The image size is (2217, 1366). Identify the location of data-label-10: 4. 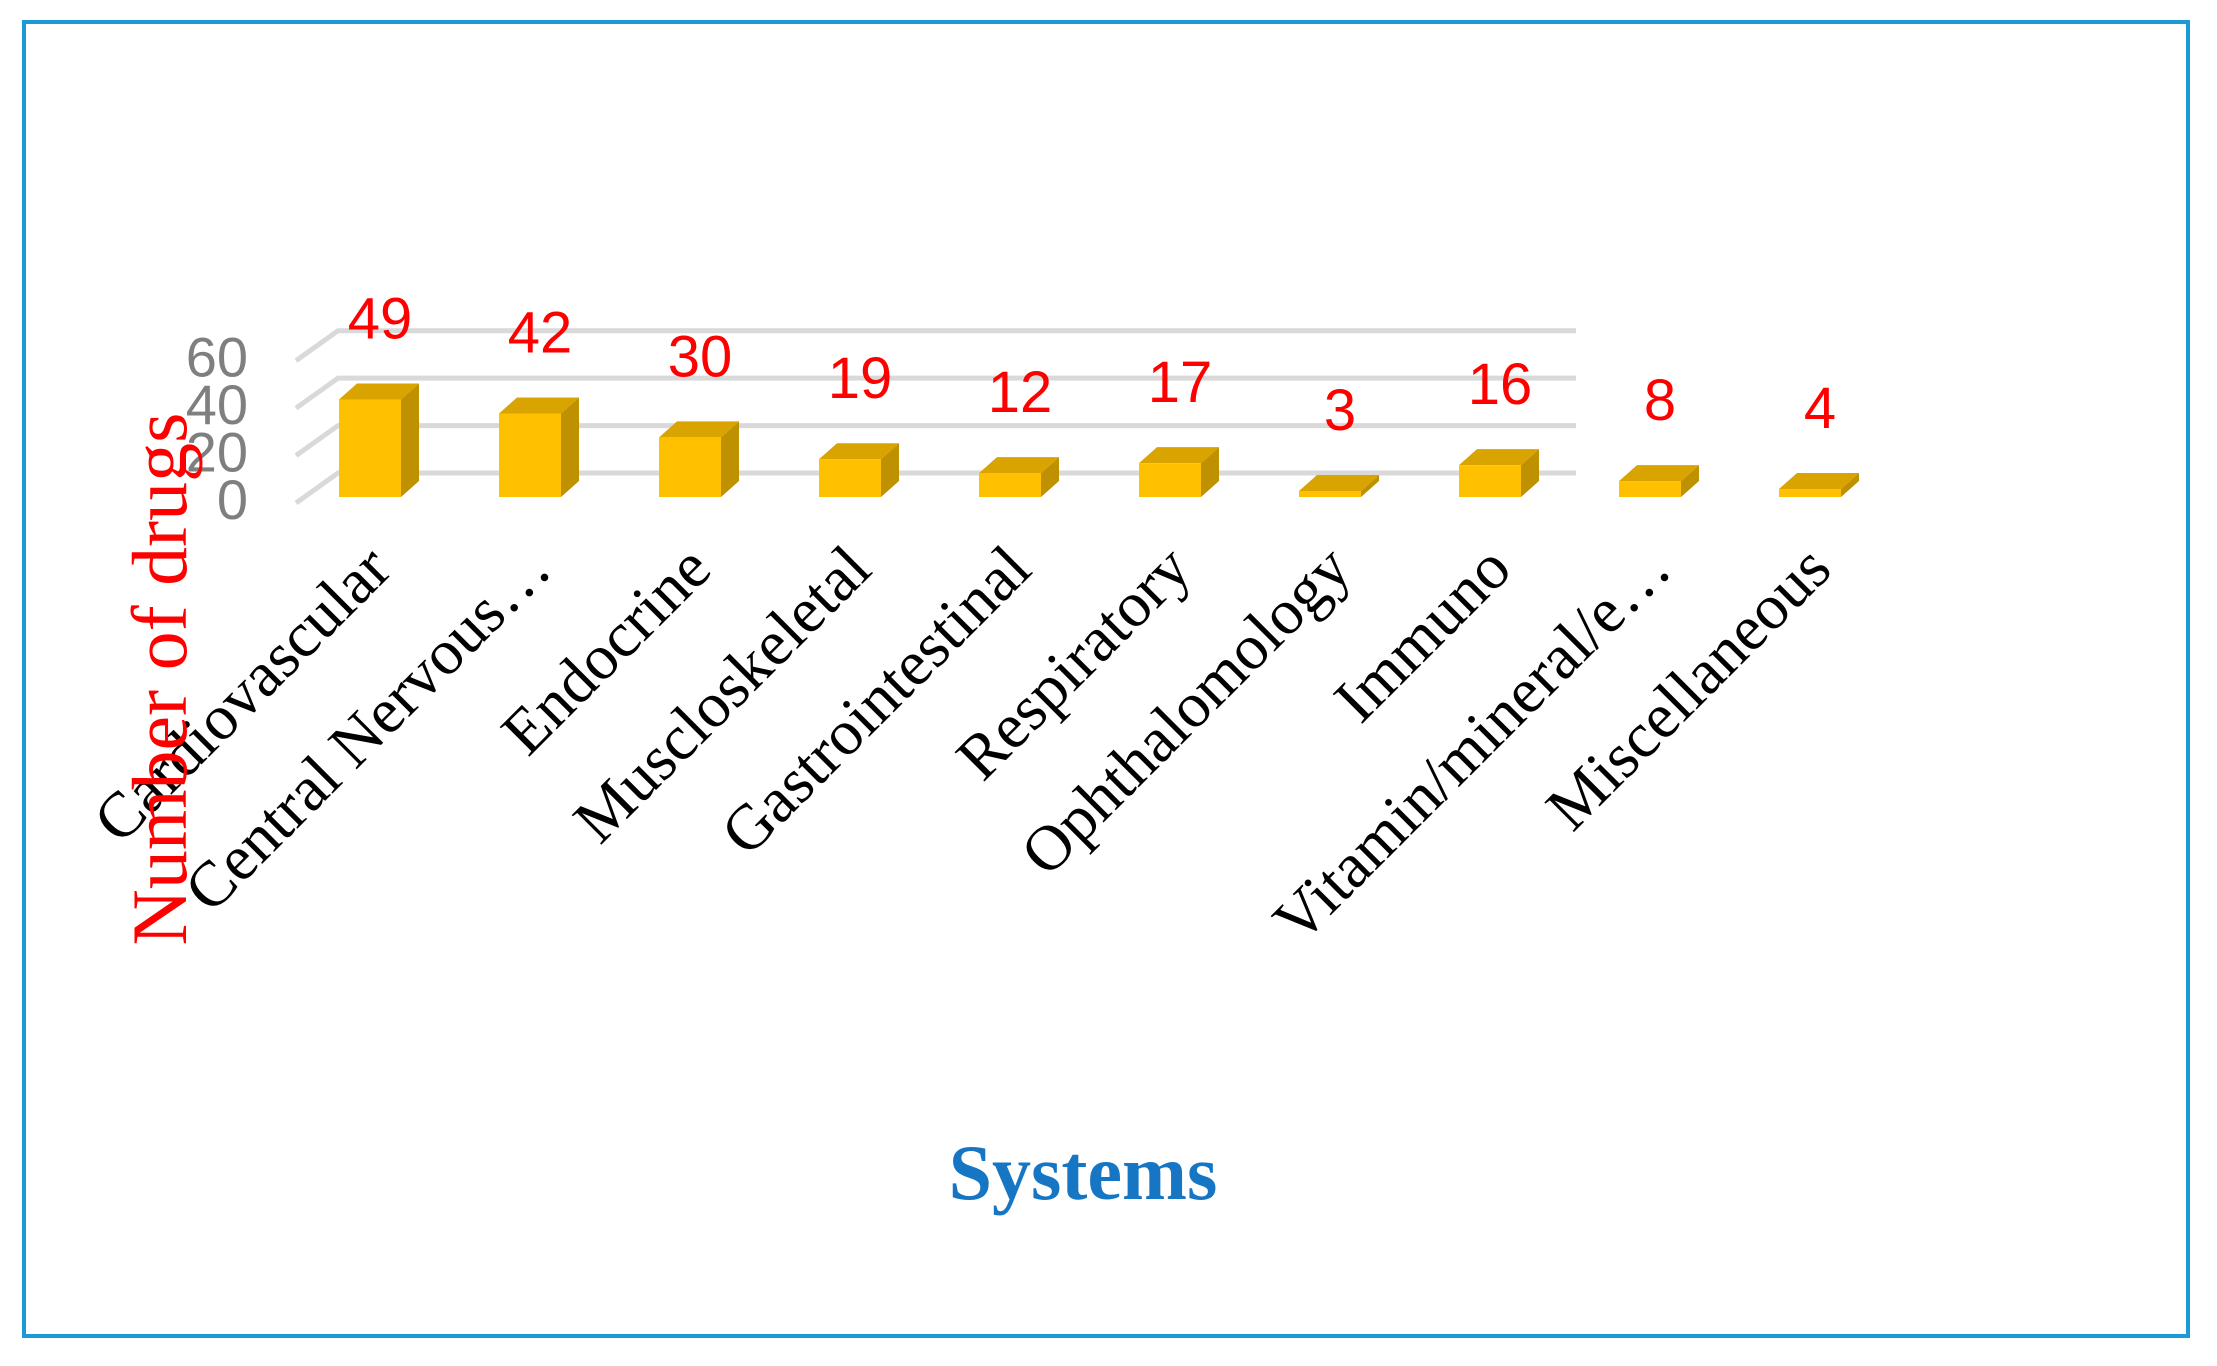
(1820, 408).